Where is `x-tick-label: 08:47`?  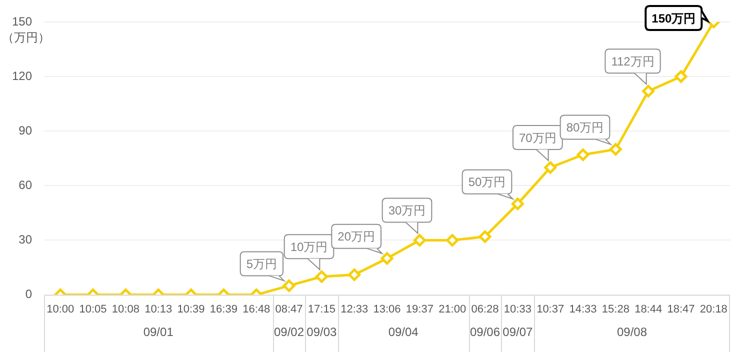
x-tick-label: 08:47 is located at coordinates (289, 309).